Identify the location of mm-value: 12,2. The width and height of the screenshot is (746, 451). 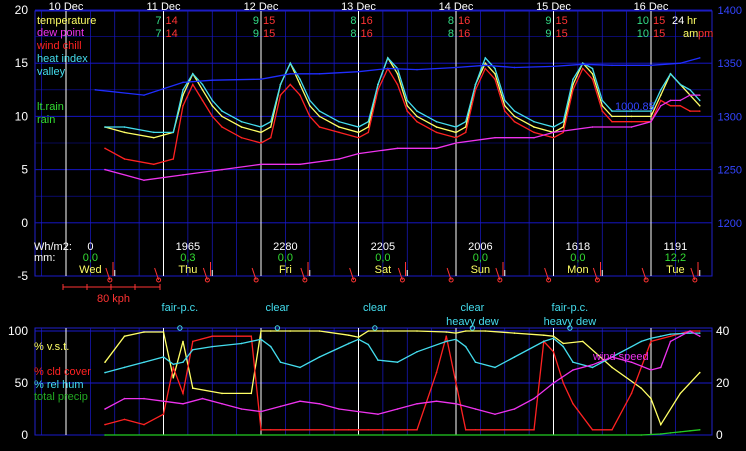
(675, 258).